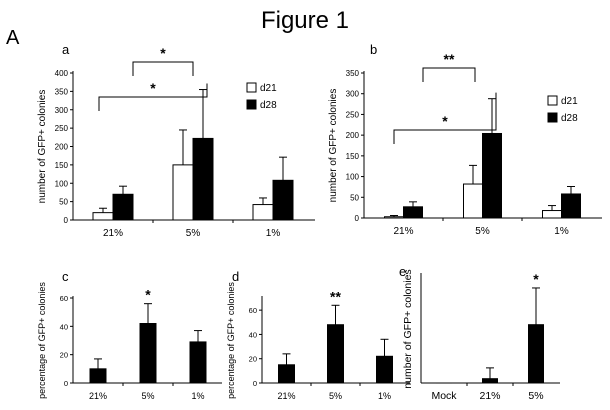  I want to click on y-tick-label-b-1: 50, so click(354, 197).